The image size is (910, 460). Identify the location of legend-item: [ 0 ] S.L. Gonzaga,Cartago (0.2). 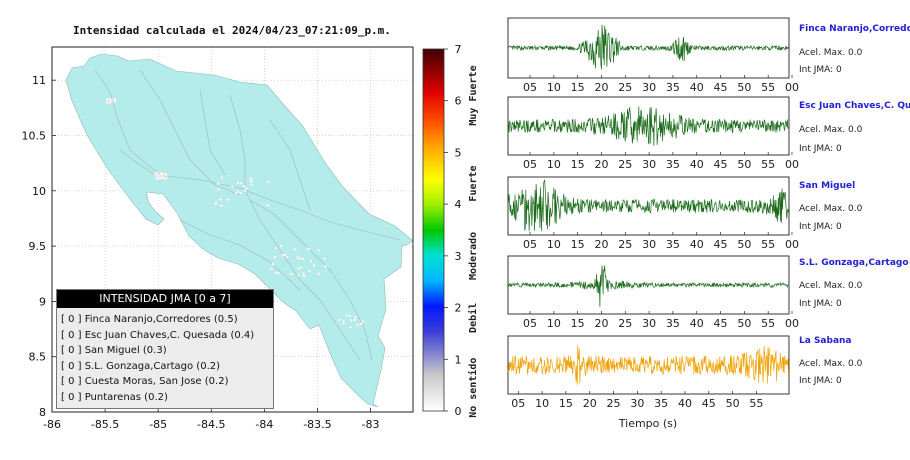
(141, 366).